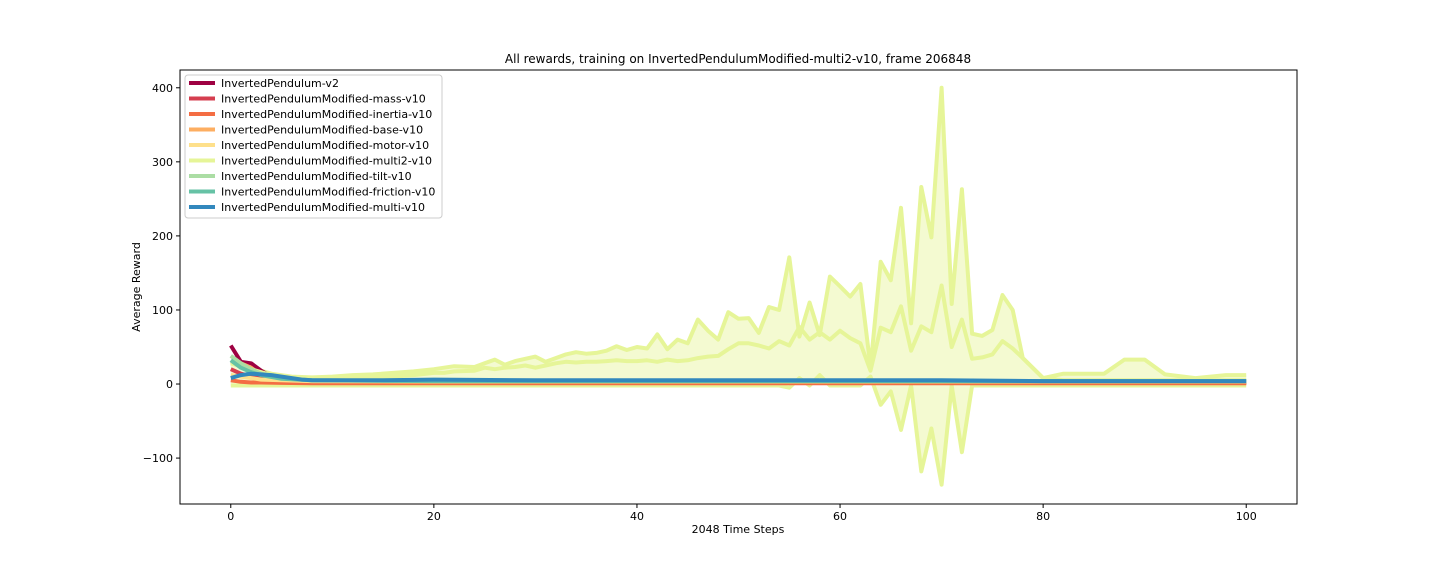 Image resolution: width=1440 pixels, height=576 pixels. What do you see at coordinates (326, 114) in the screenshot?
I see `invertedpendulummodified-inertia-v10-legend-label: InvertedPendulumModified-inertia-v10` at bounding box center [326, 114].